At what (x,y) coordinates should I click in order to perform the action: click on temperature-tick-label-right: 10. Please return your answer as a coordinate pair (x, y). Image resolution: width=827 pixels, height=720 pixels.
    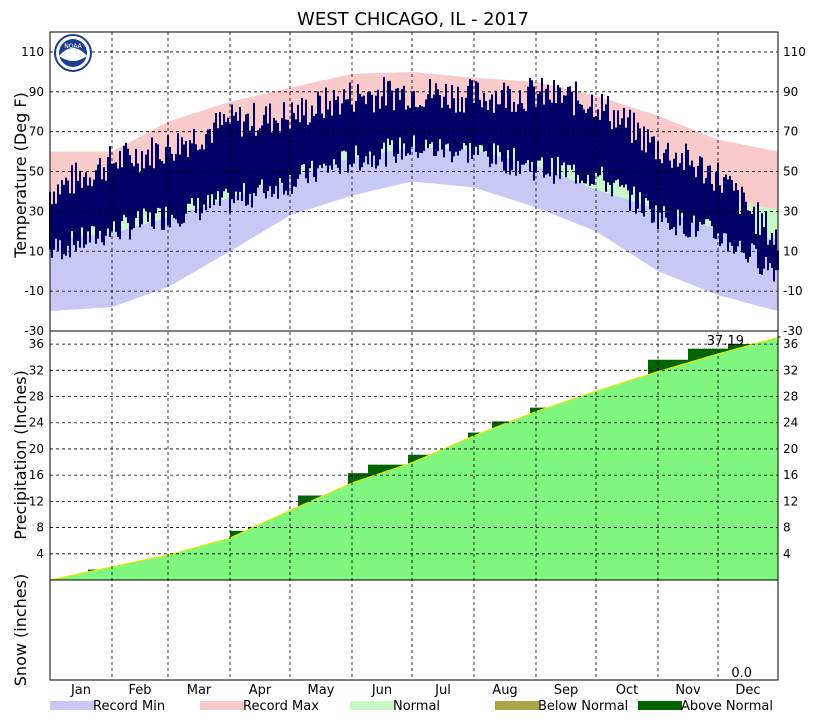
    Looking at the image, I should click on (790, 251).